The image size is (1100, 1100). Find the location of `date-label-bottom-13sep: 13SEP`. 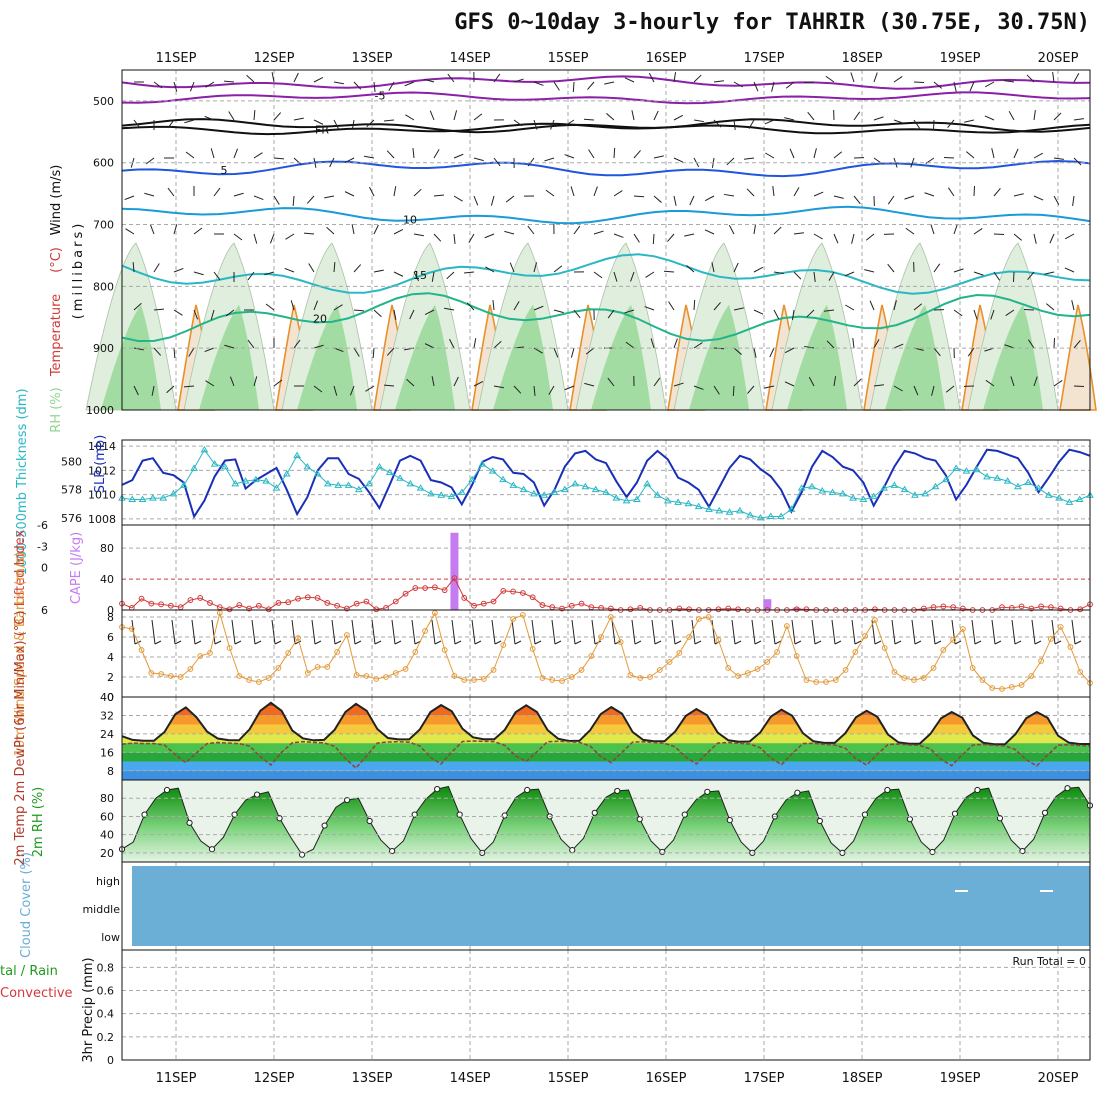

date-label-bottom-13sep: 13SEP is located at coordinates (372, 1078).